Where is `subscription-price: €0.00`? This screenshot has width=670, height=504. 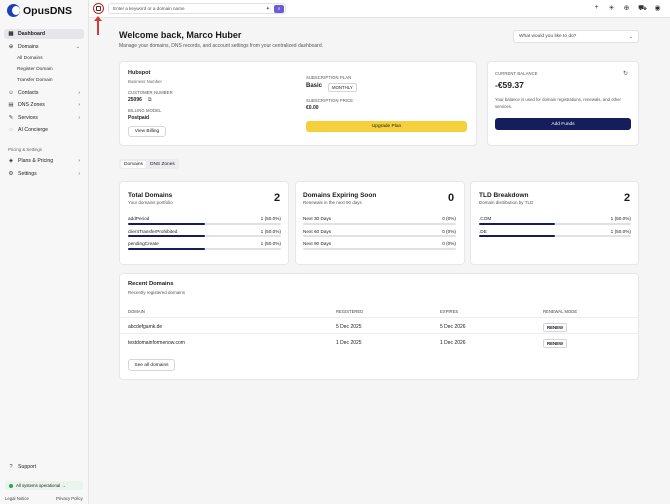
subscription-price: €0.00 is located at coordinates (312, 108).